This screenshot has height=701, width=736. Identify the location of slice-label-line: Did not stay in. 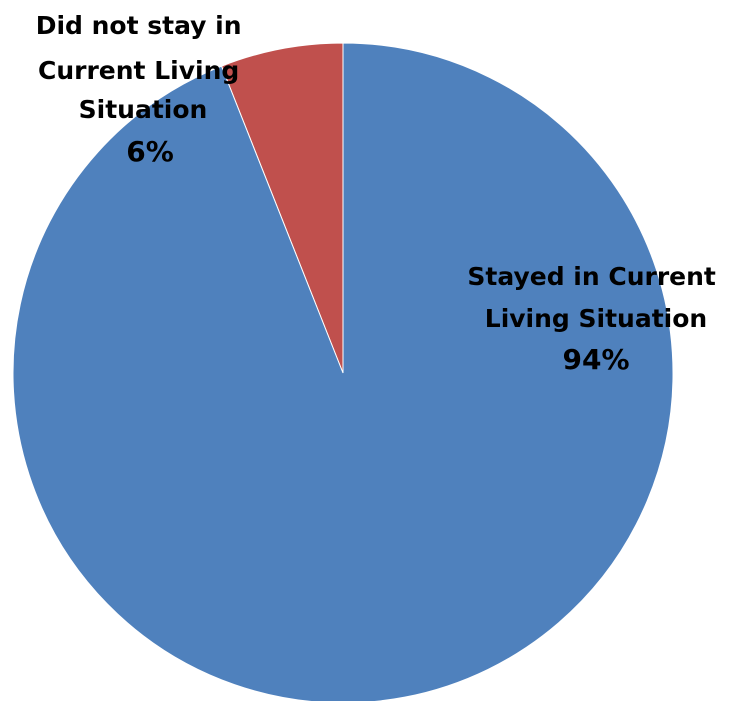
(139, 25).